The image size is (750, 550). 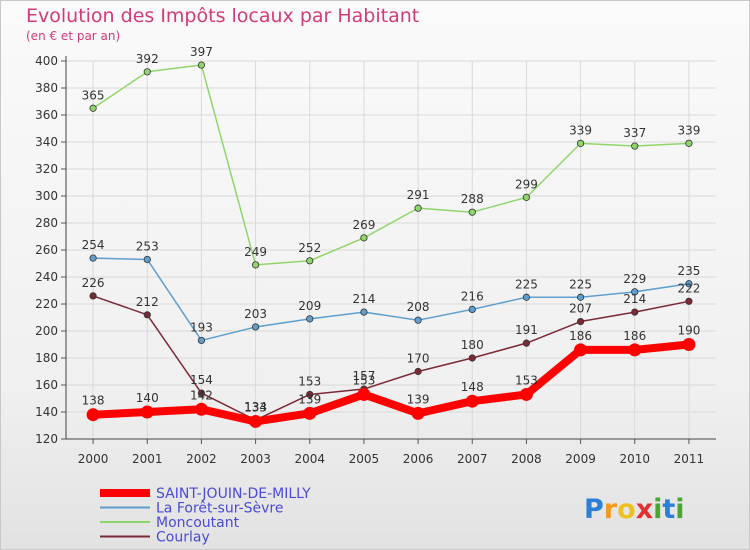 I want to click on data-label: 190, so click(x=688, y=331).